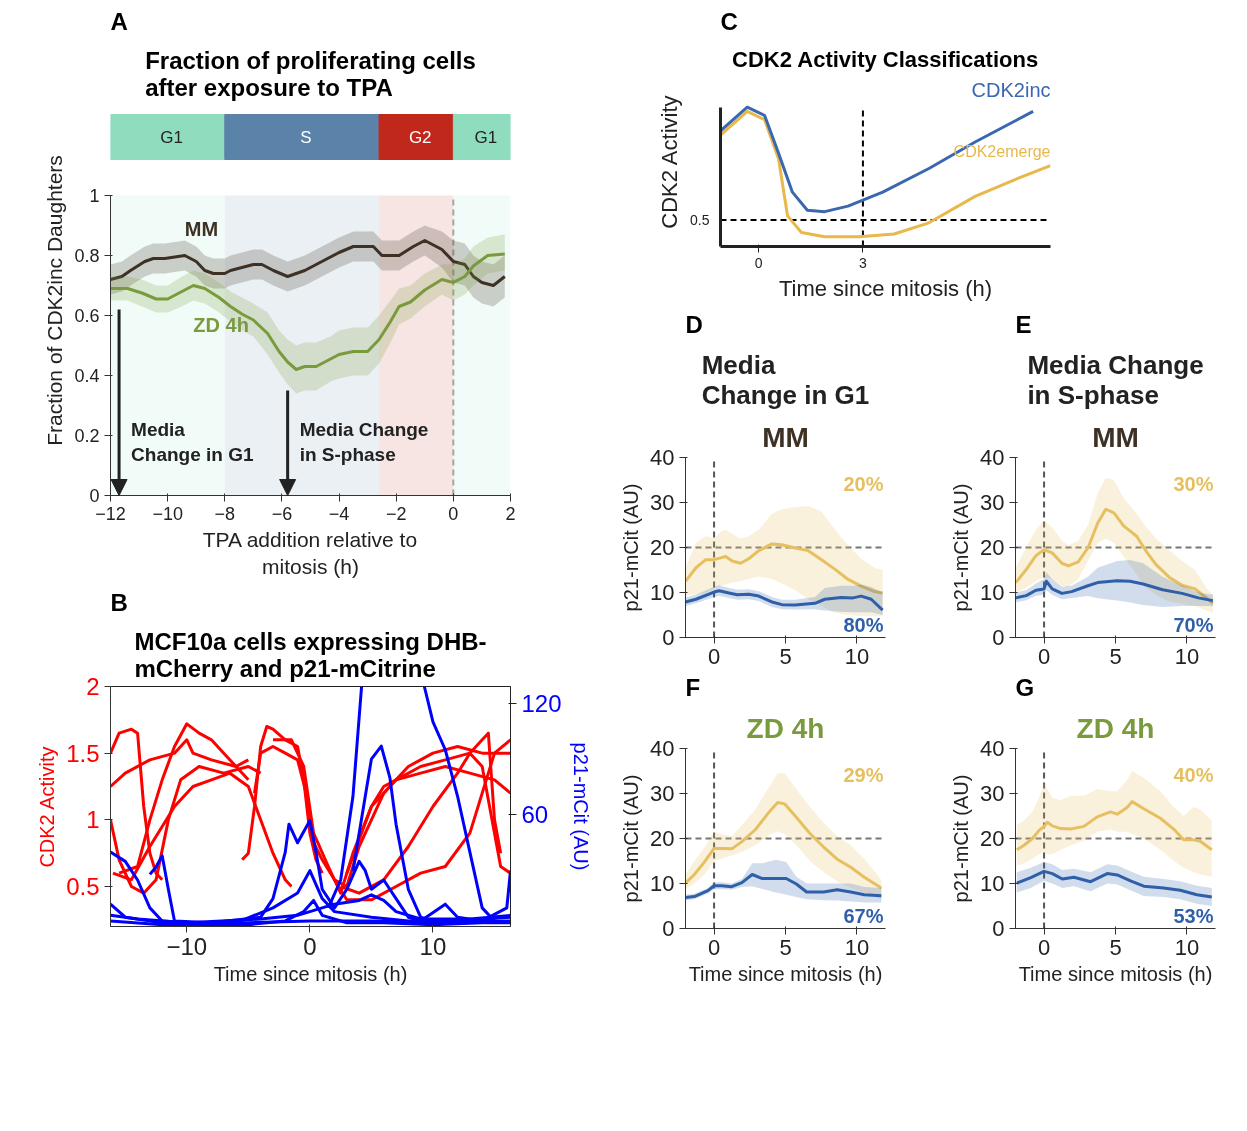 Image resolution: width=1247 pixels, height=1131 pixels. I want to click on x-axis-title: TPA addition relative to mitosis (h), so click(310, 553).